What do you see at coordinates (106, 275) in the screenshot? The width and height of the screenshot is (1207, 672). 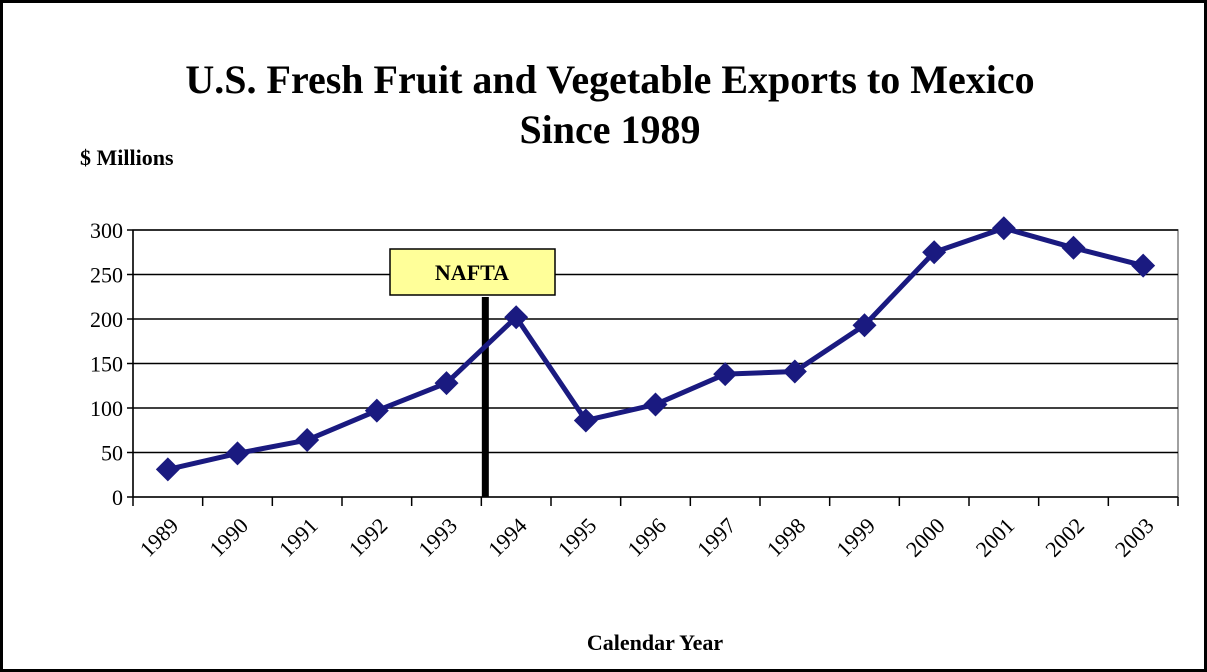 I see `y-tick-label: 250` at bounding box center [106, 275].